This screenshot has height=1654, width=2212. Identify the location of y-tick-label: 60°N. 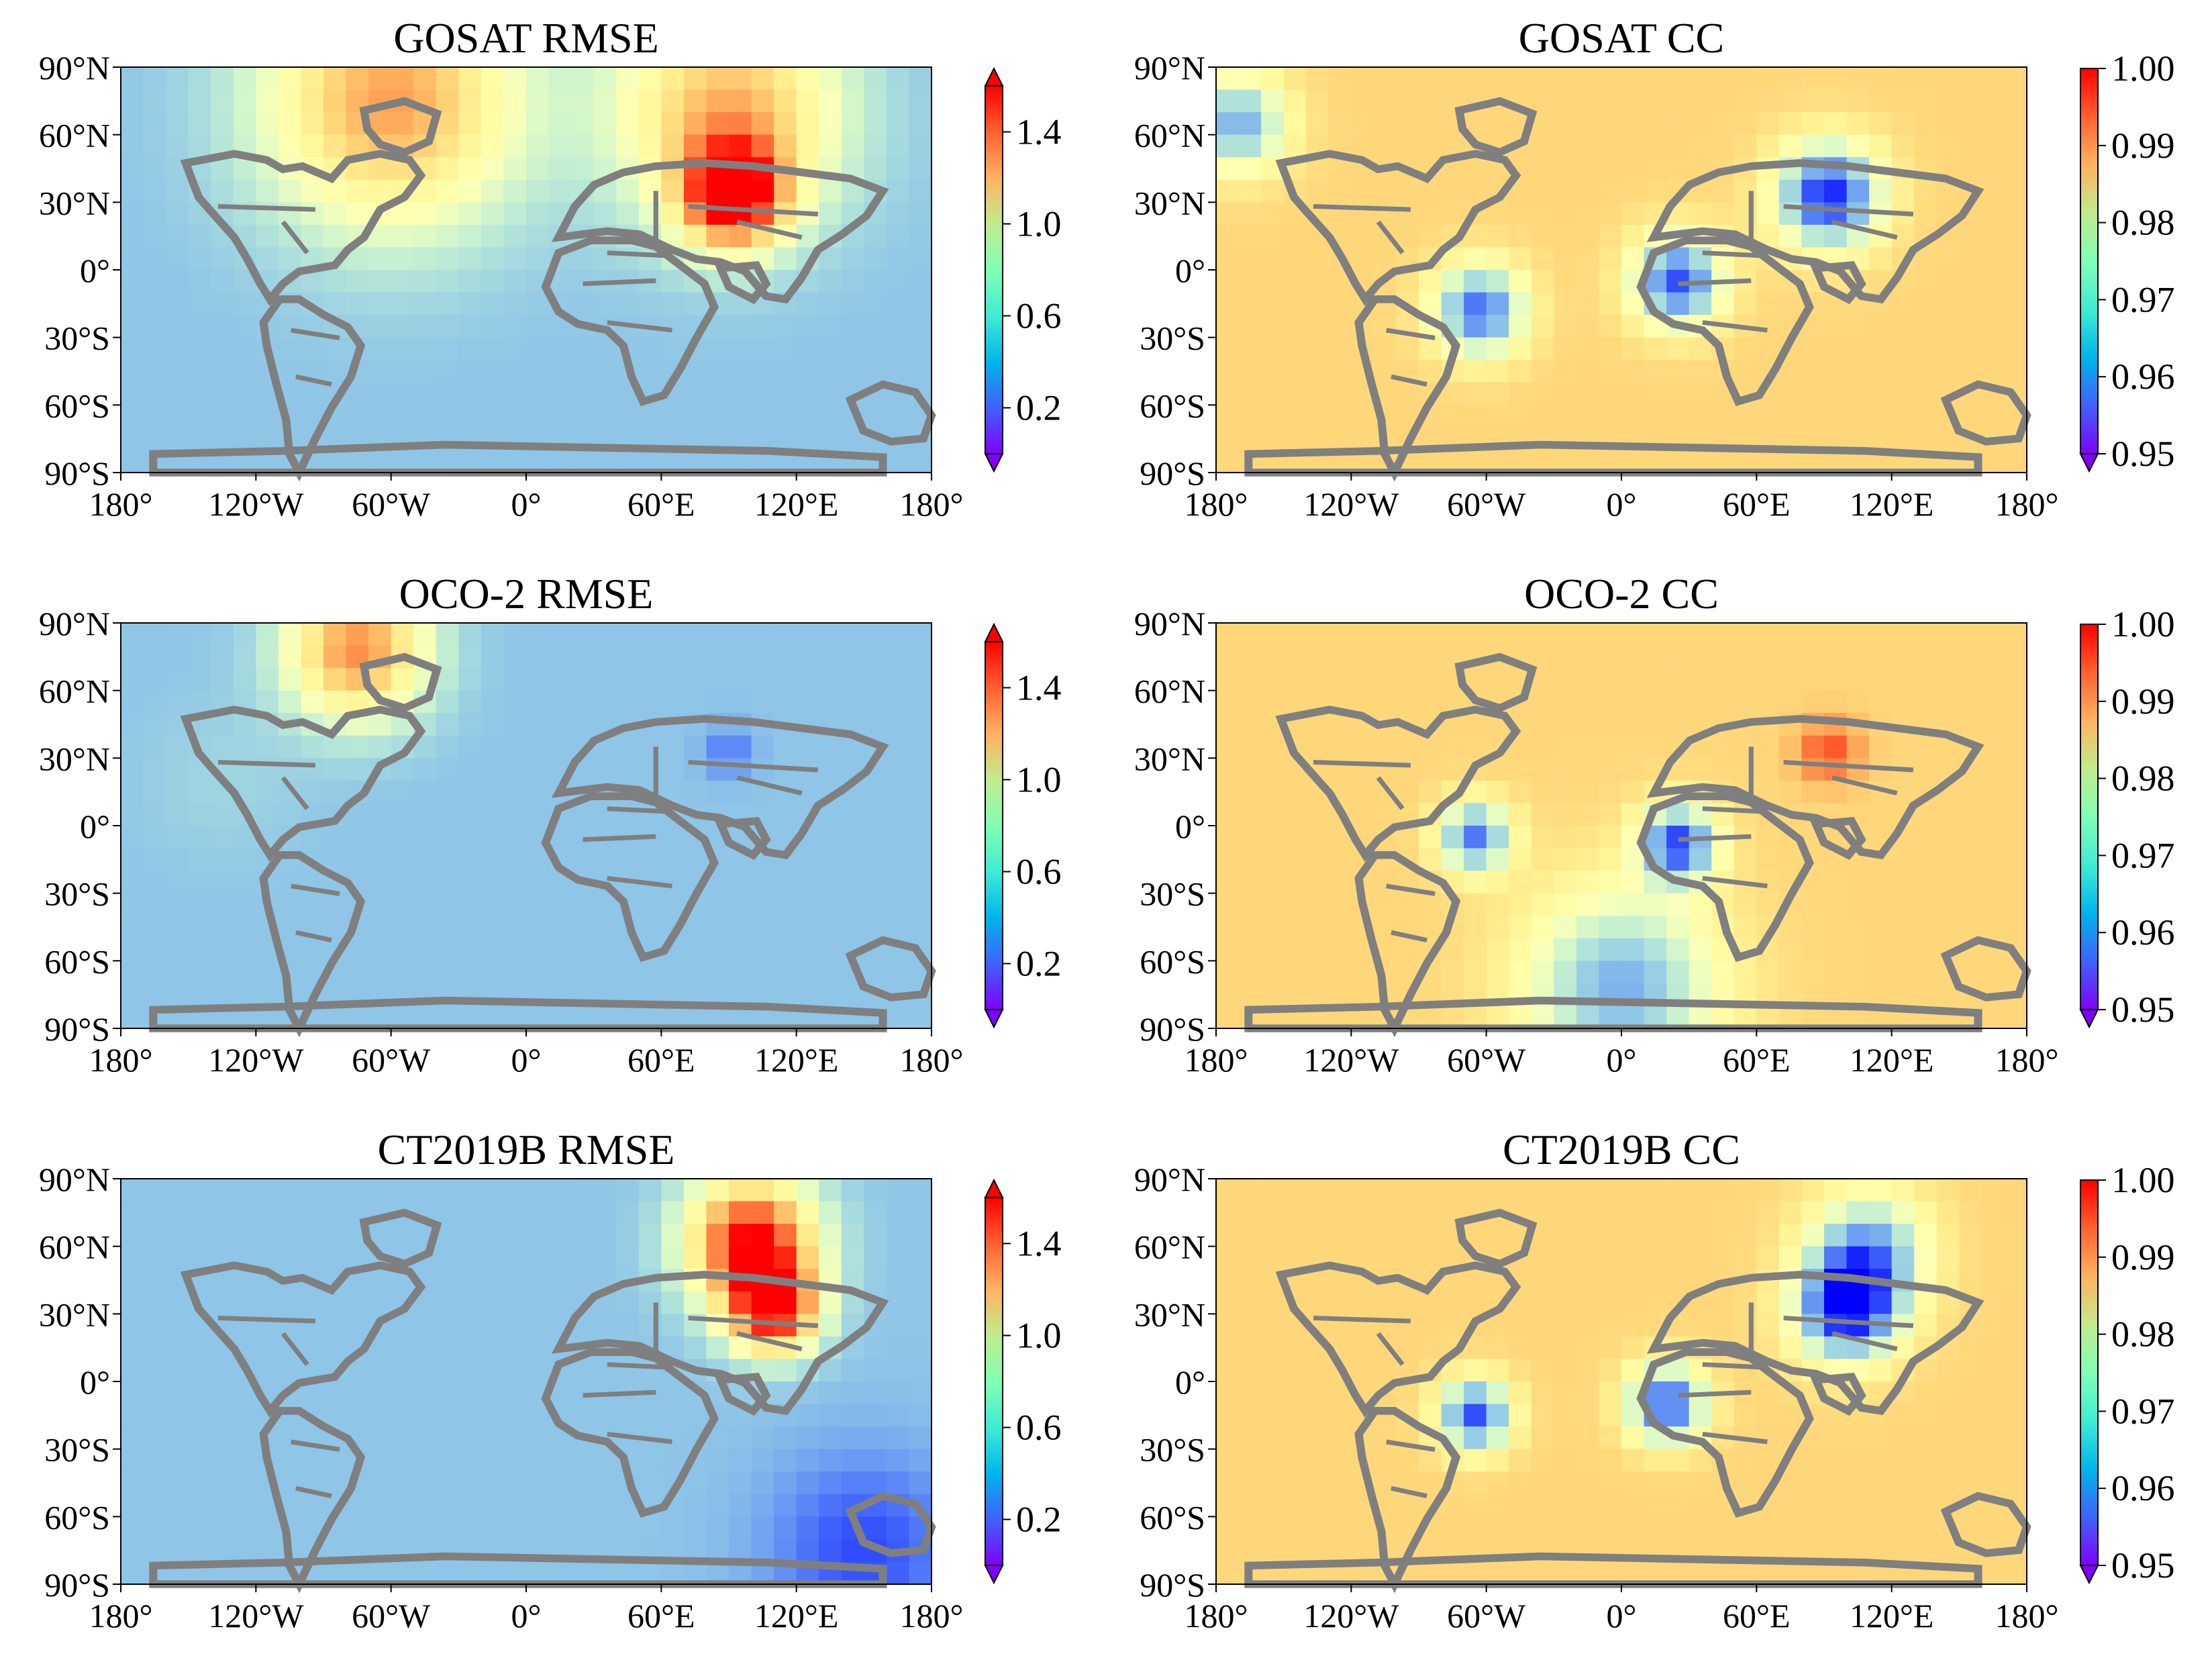
(74, 691).